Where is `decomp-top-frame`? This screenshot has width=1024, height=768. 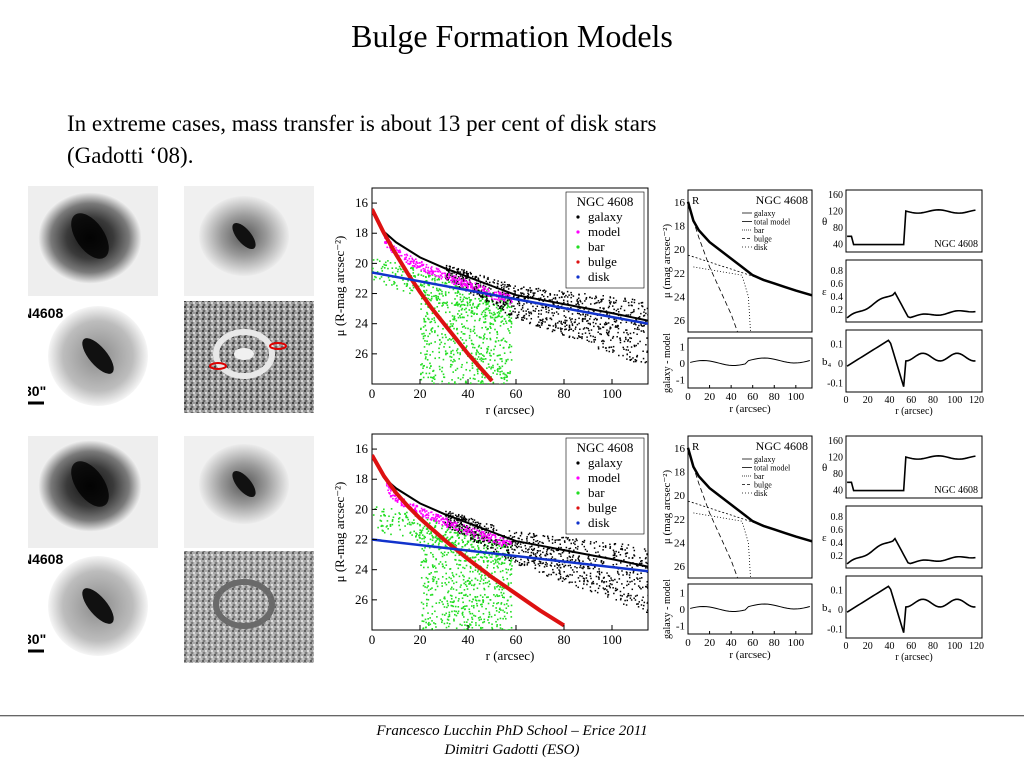 decomp-top-frame is located at coordinates (750, 261).